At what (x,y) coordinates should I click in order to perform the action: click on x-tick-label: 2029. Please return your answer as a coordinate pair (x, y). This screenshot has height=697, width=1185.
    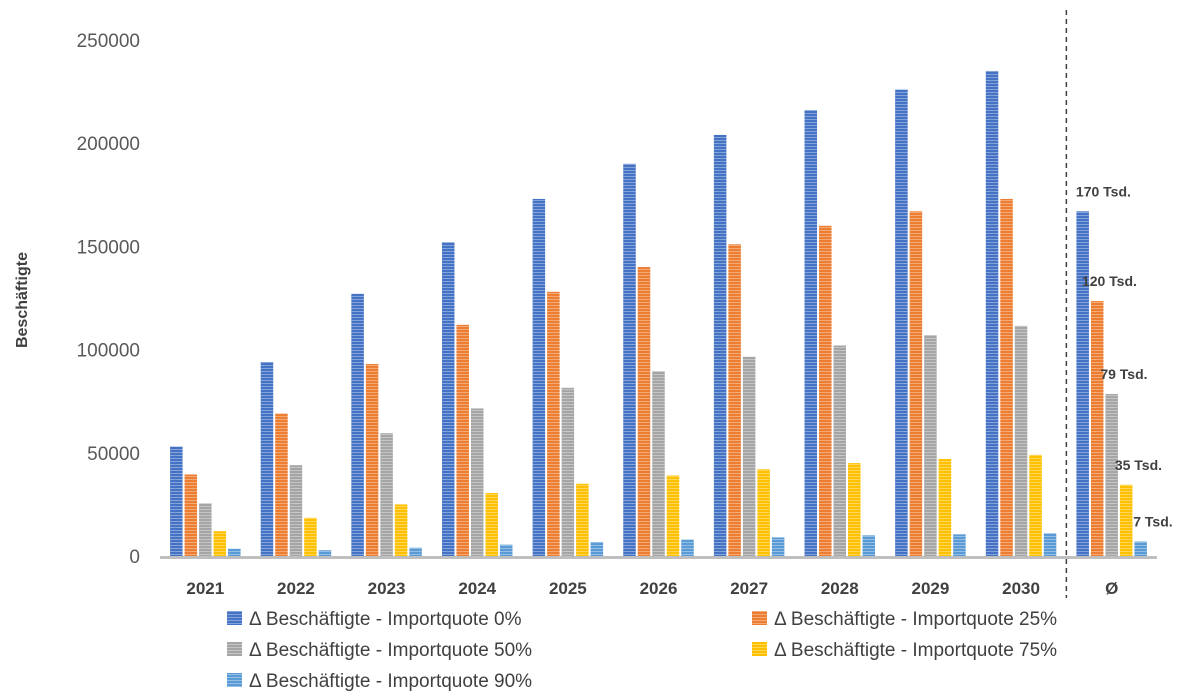
    Looking at the image, I should click on (930, 588).